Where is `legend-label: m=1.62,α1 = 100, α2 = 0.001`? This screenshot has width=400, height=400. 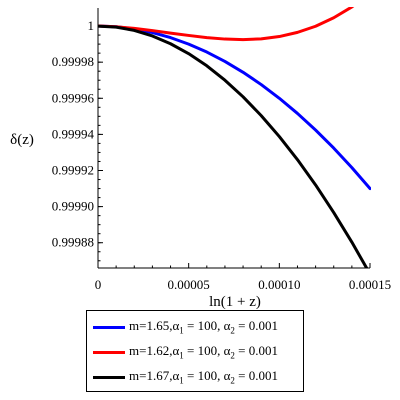
legend-label: m=1.62,α1 = 100, α2 = 0.001 is located at coordinates (204, 352).